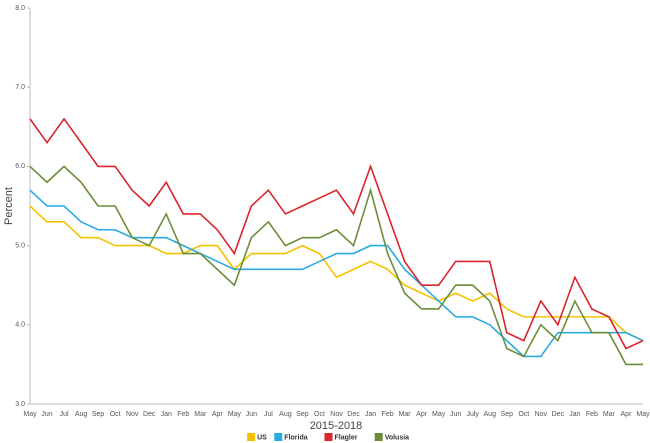 The image size is (650, 443). What do you see at coordinates (20, 87) in the screenshot?
I see `y-tick-label: 7.0` at bounding box center [20, 87].